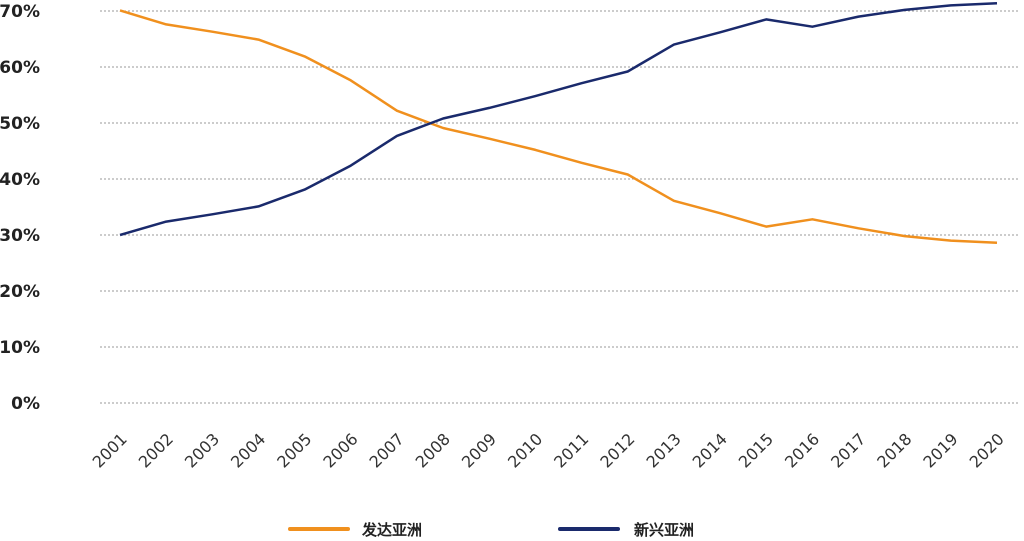  What do you see at coordinates (664, 530) in the screenshot?
I see `legend-label-emerging-asia: 新兴亚洲` at bounding box center [664, 530].